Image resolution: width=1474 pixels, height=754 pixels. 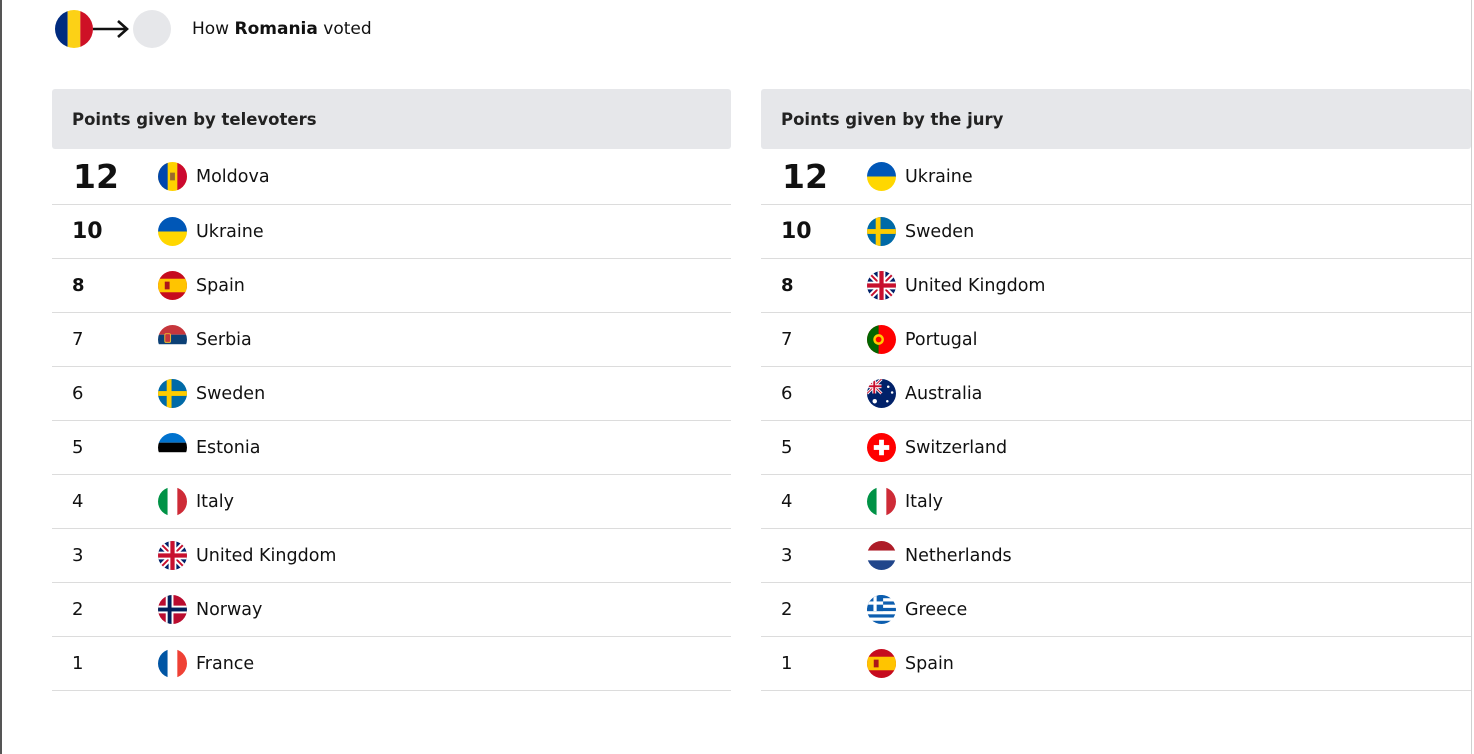 What do you see at coordinates (881, 555) in the screenshot?
I see `netherlands-flag-icon` at bounding box center [881, 555].